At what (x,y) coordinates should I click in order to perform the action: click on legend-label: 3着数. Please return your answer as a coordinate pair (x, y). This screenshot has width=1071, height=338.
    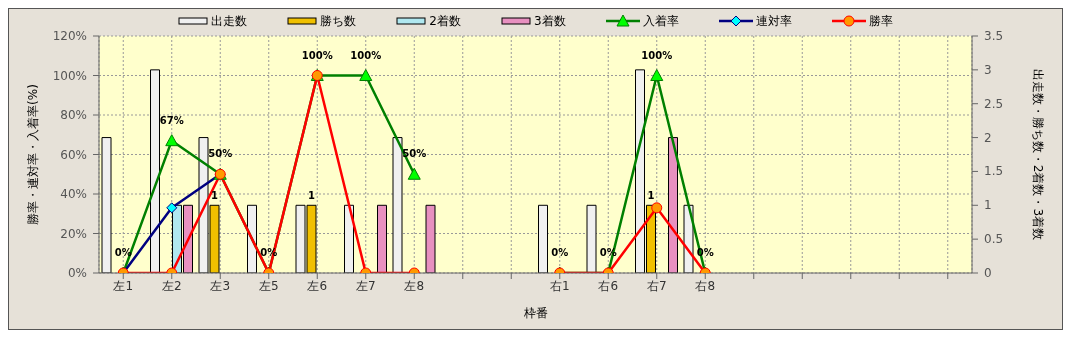
    Looking at the image, I should click on (550, 21).